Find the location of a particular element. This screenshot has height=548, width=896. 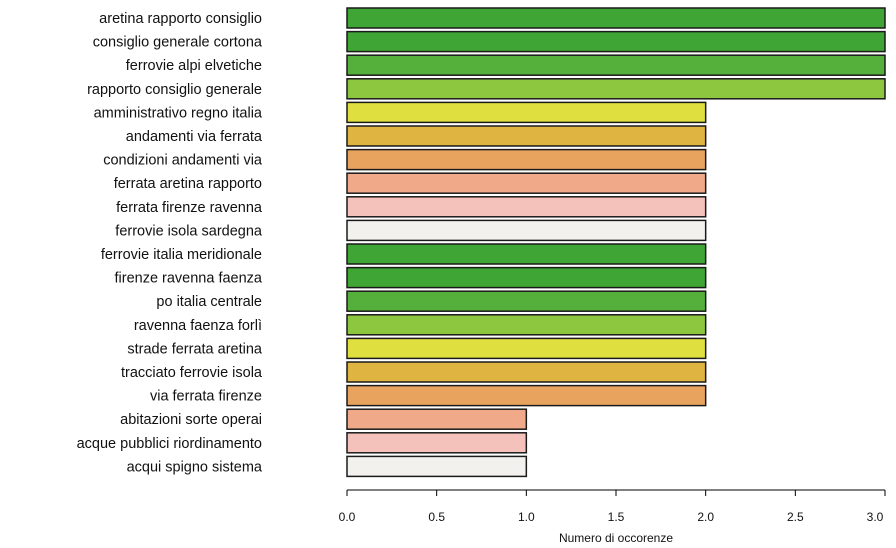

category-label-8: ferrata aretina rapporto is located at coordinates (188, 184).